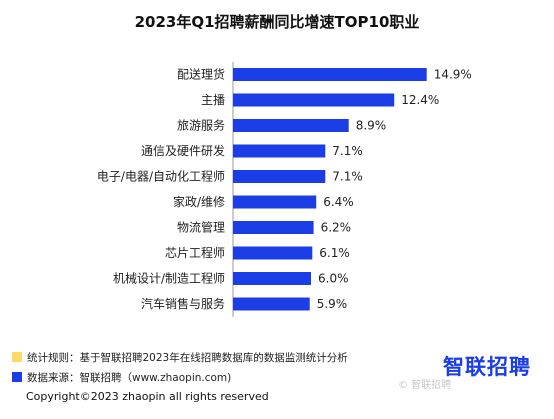 The width and height of the screenshot is (554, 419). What do you see at coordinates (277, 22) in the screenshot?
I see `chart-title: 2023年Q1招聘薪酬同比增速TOP10职业` at bounding box center [277, 22].